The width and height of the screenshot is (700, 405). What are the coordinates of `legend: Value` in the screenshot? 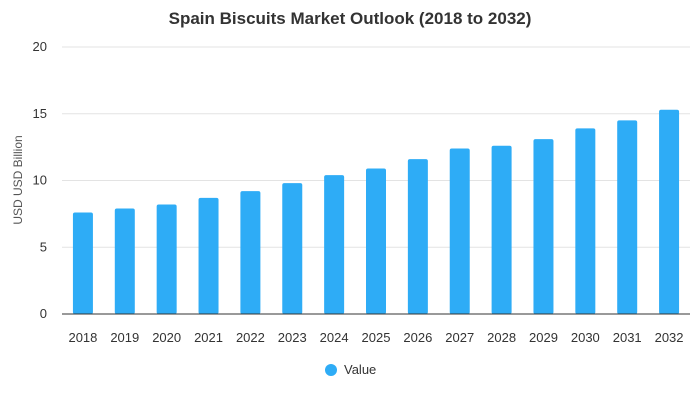 It's located at (350, 369).